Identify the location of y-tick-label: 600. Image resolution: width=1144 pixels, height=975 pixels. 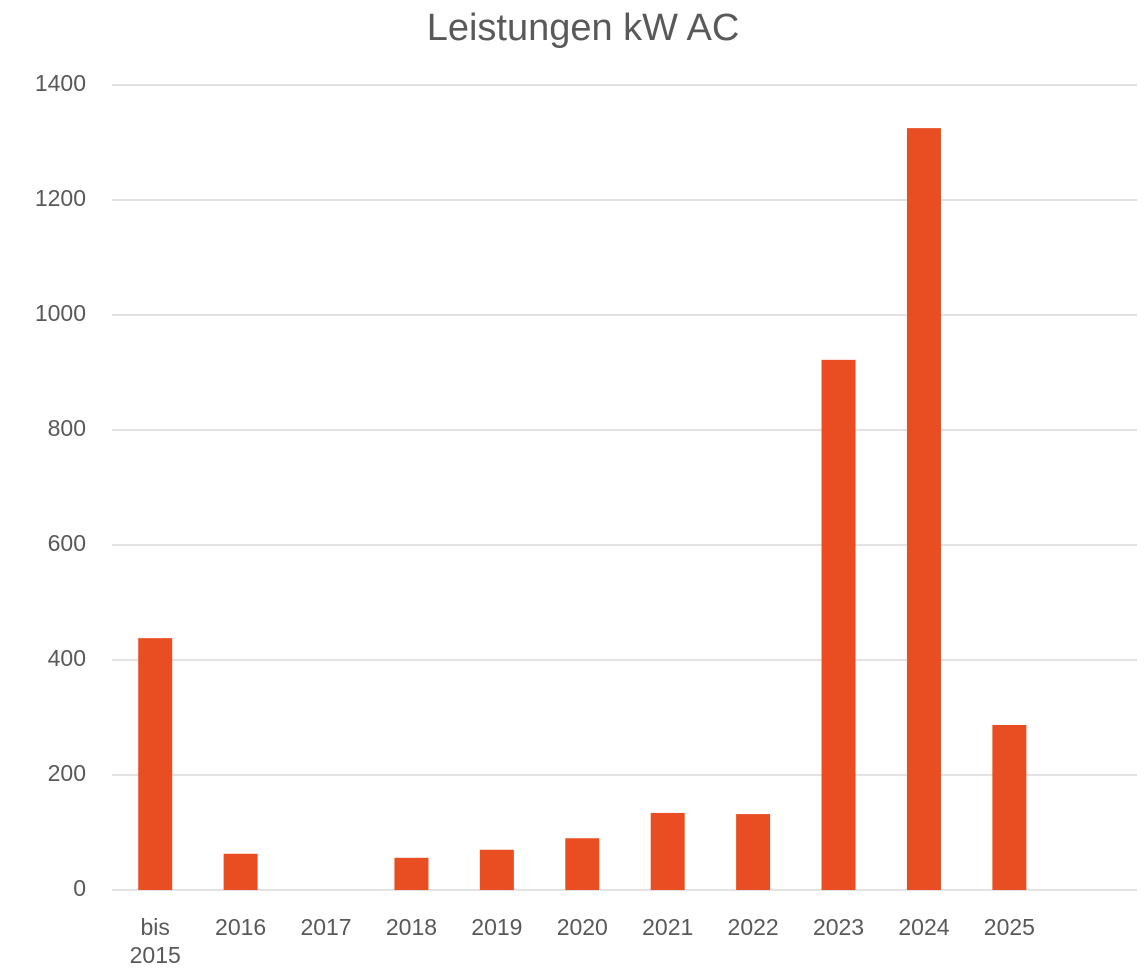
(67, 543).